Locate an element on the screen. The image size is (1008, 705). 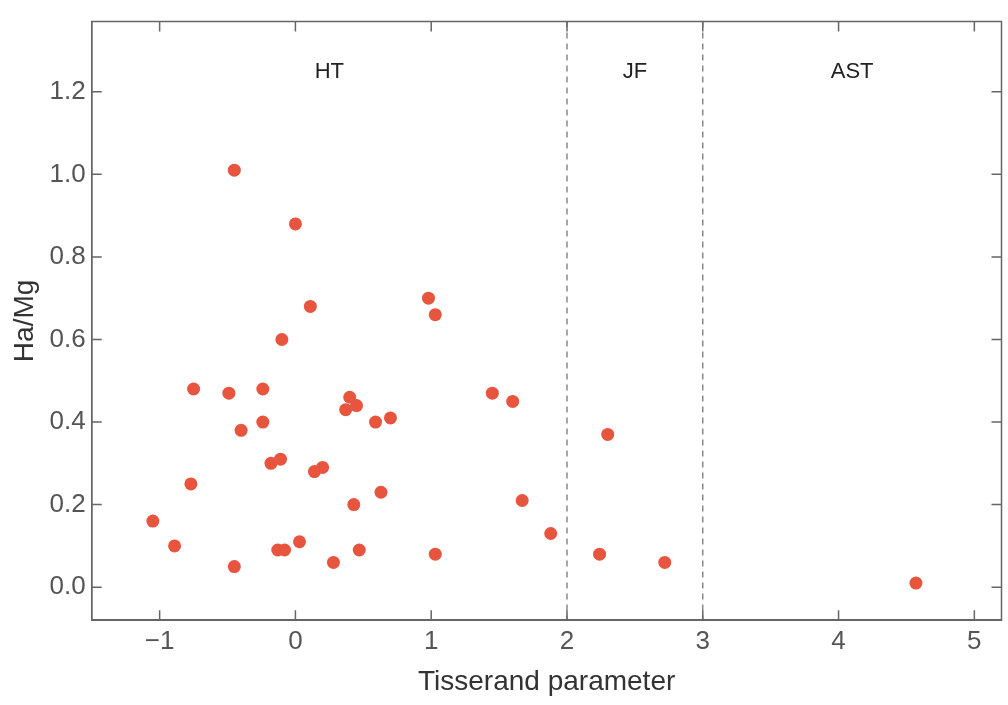
y-axis-title: Ha/Mg is located at coordinates (23, 321).